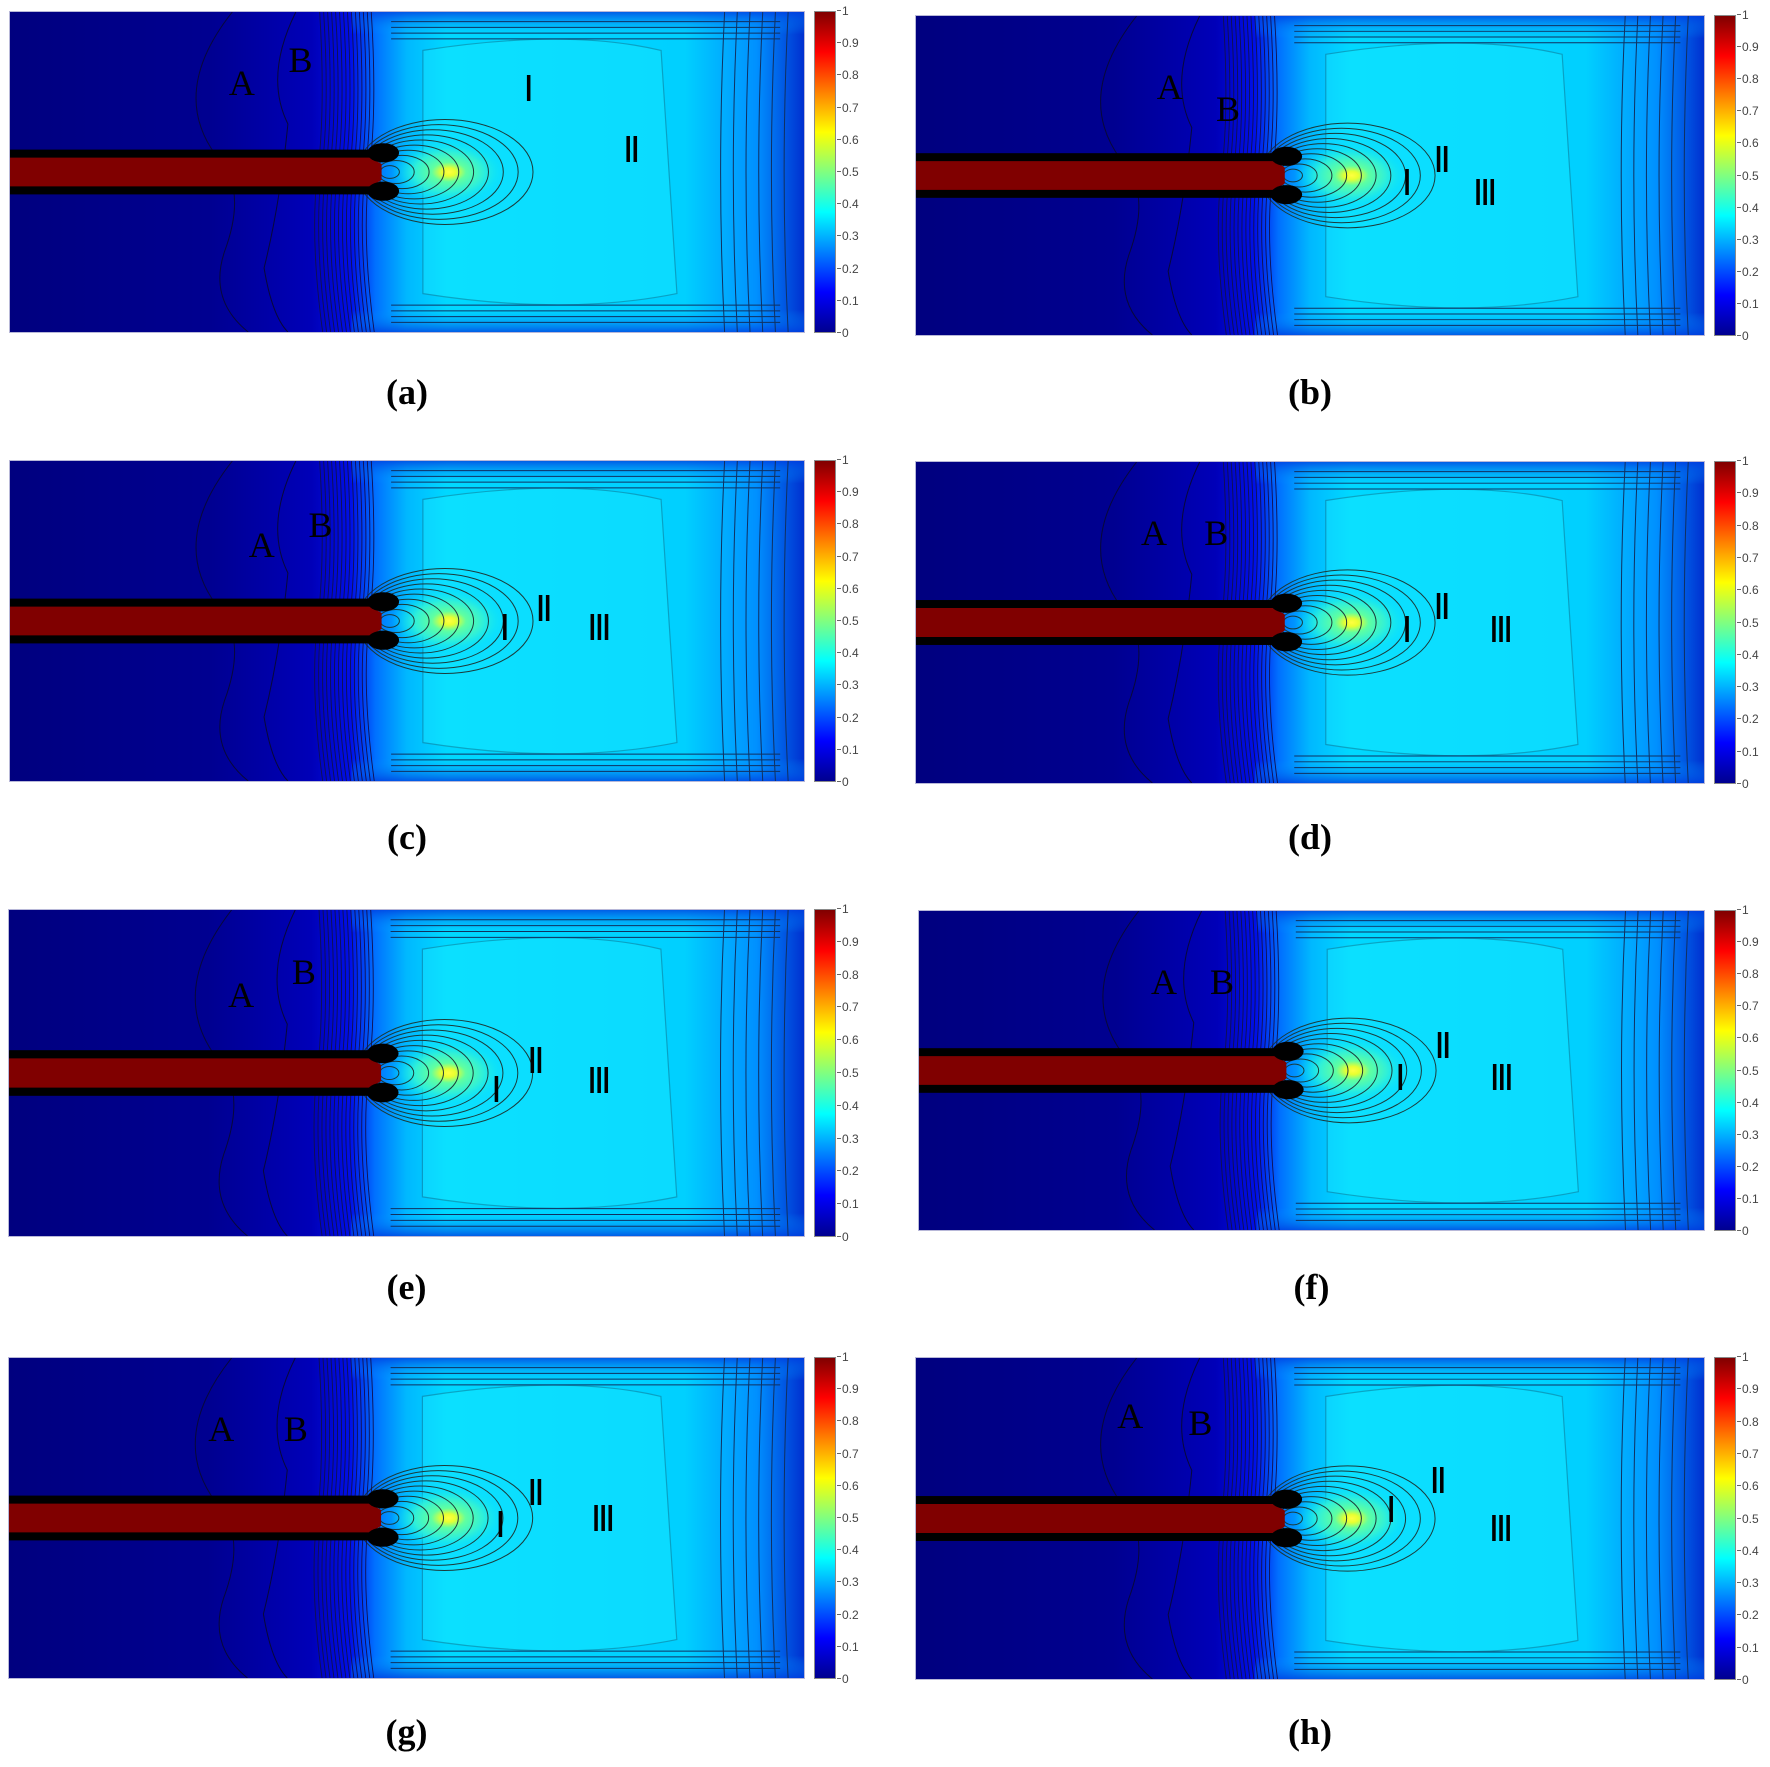 This screenshot has width=1770, height=1767. I want to click on subplot-caption: (d), so click(1310, 837).